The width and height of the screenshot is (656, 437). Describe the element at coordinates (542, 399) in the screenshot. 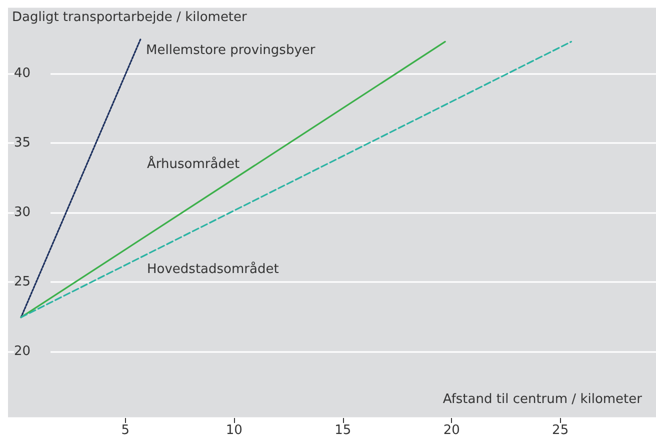

I see `x-axis-title: Afstand til centrum / kilometer` at that location.